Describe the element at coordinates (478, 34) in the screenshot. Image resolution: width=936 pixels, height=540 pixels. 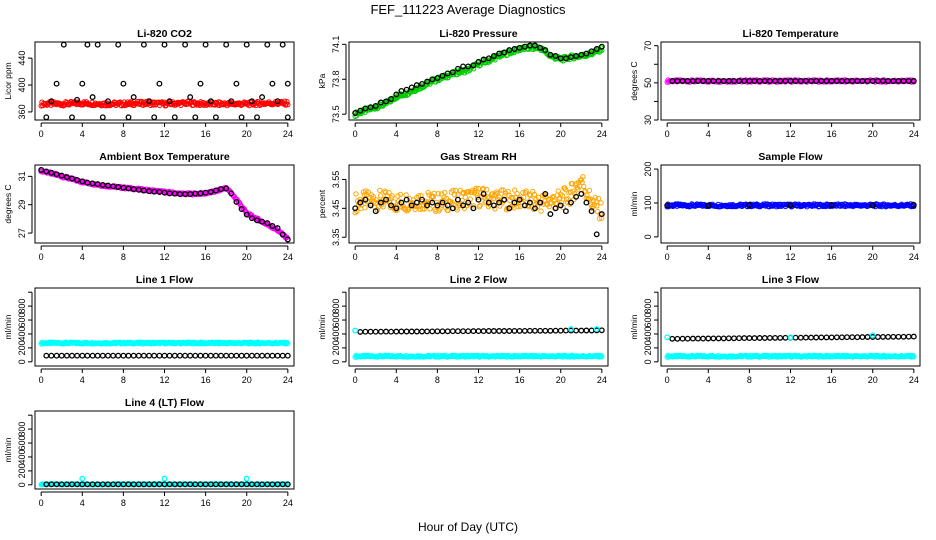
I see `panel-title: Li-820 Pressure` at that location.